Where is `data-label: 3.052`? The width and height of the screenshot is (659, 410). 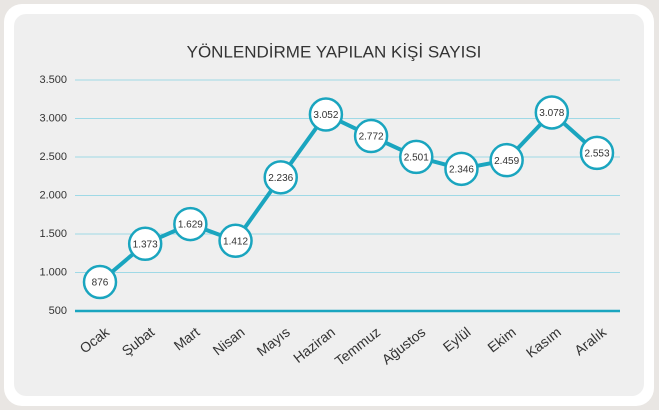 data-label: 3.052 is located at coordinates (325, 115).